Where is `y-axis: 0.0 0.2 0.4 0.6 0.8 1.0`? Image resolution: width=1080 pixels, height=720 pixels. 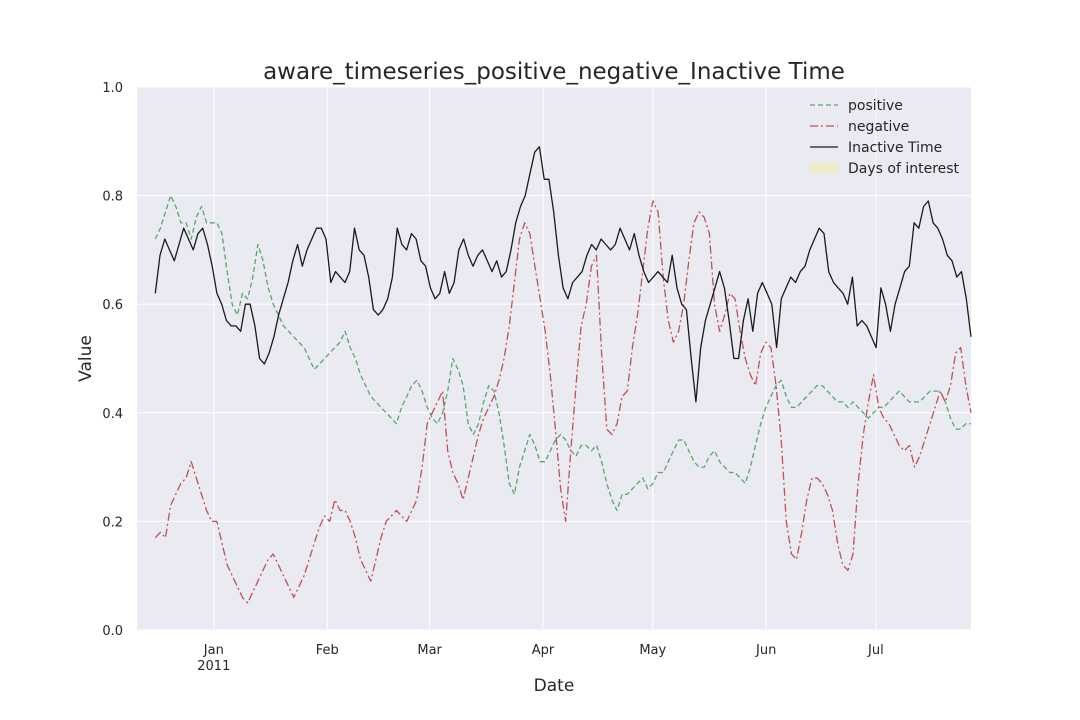 y-axis: 0.0 0.2 0.4 0.6 0.8 1.0 is located at coordinates (112, 360).